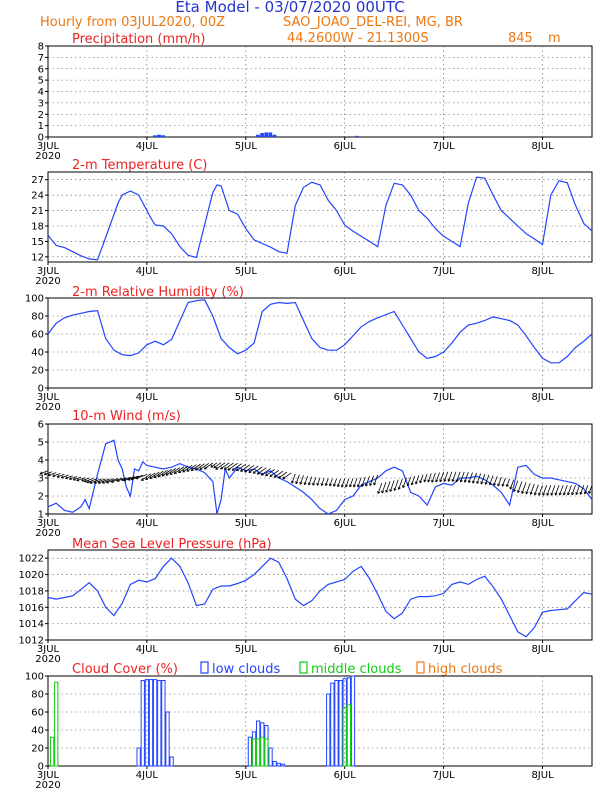  I want to click on cloud-xtick-label: 3JUL, so click(48, 775).